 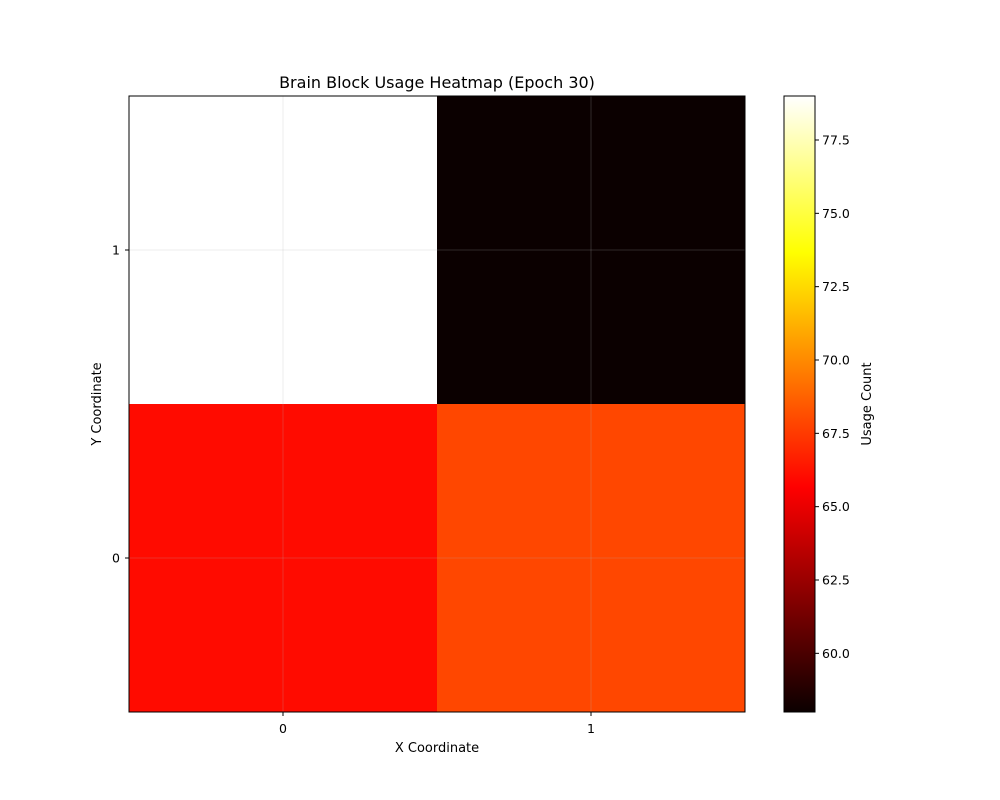 What do you see at coordinates (836, 506) in the screenshot?
I see `colorbar-tick-label: 65.0` at bounding box center [836, 506].